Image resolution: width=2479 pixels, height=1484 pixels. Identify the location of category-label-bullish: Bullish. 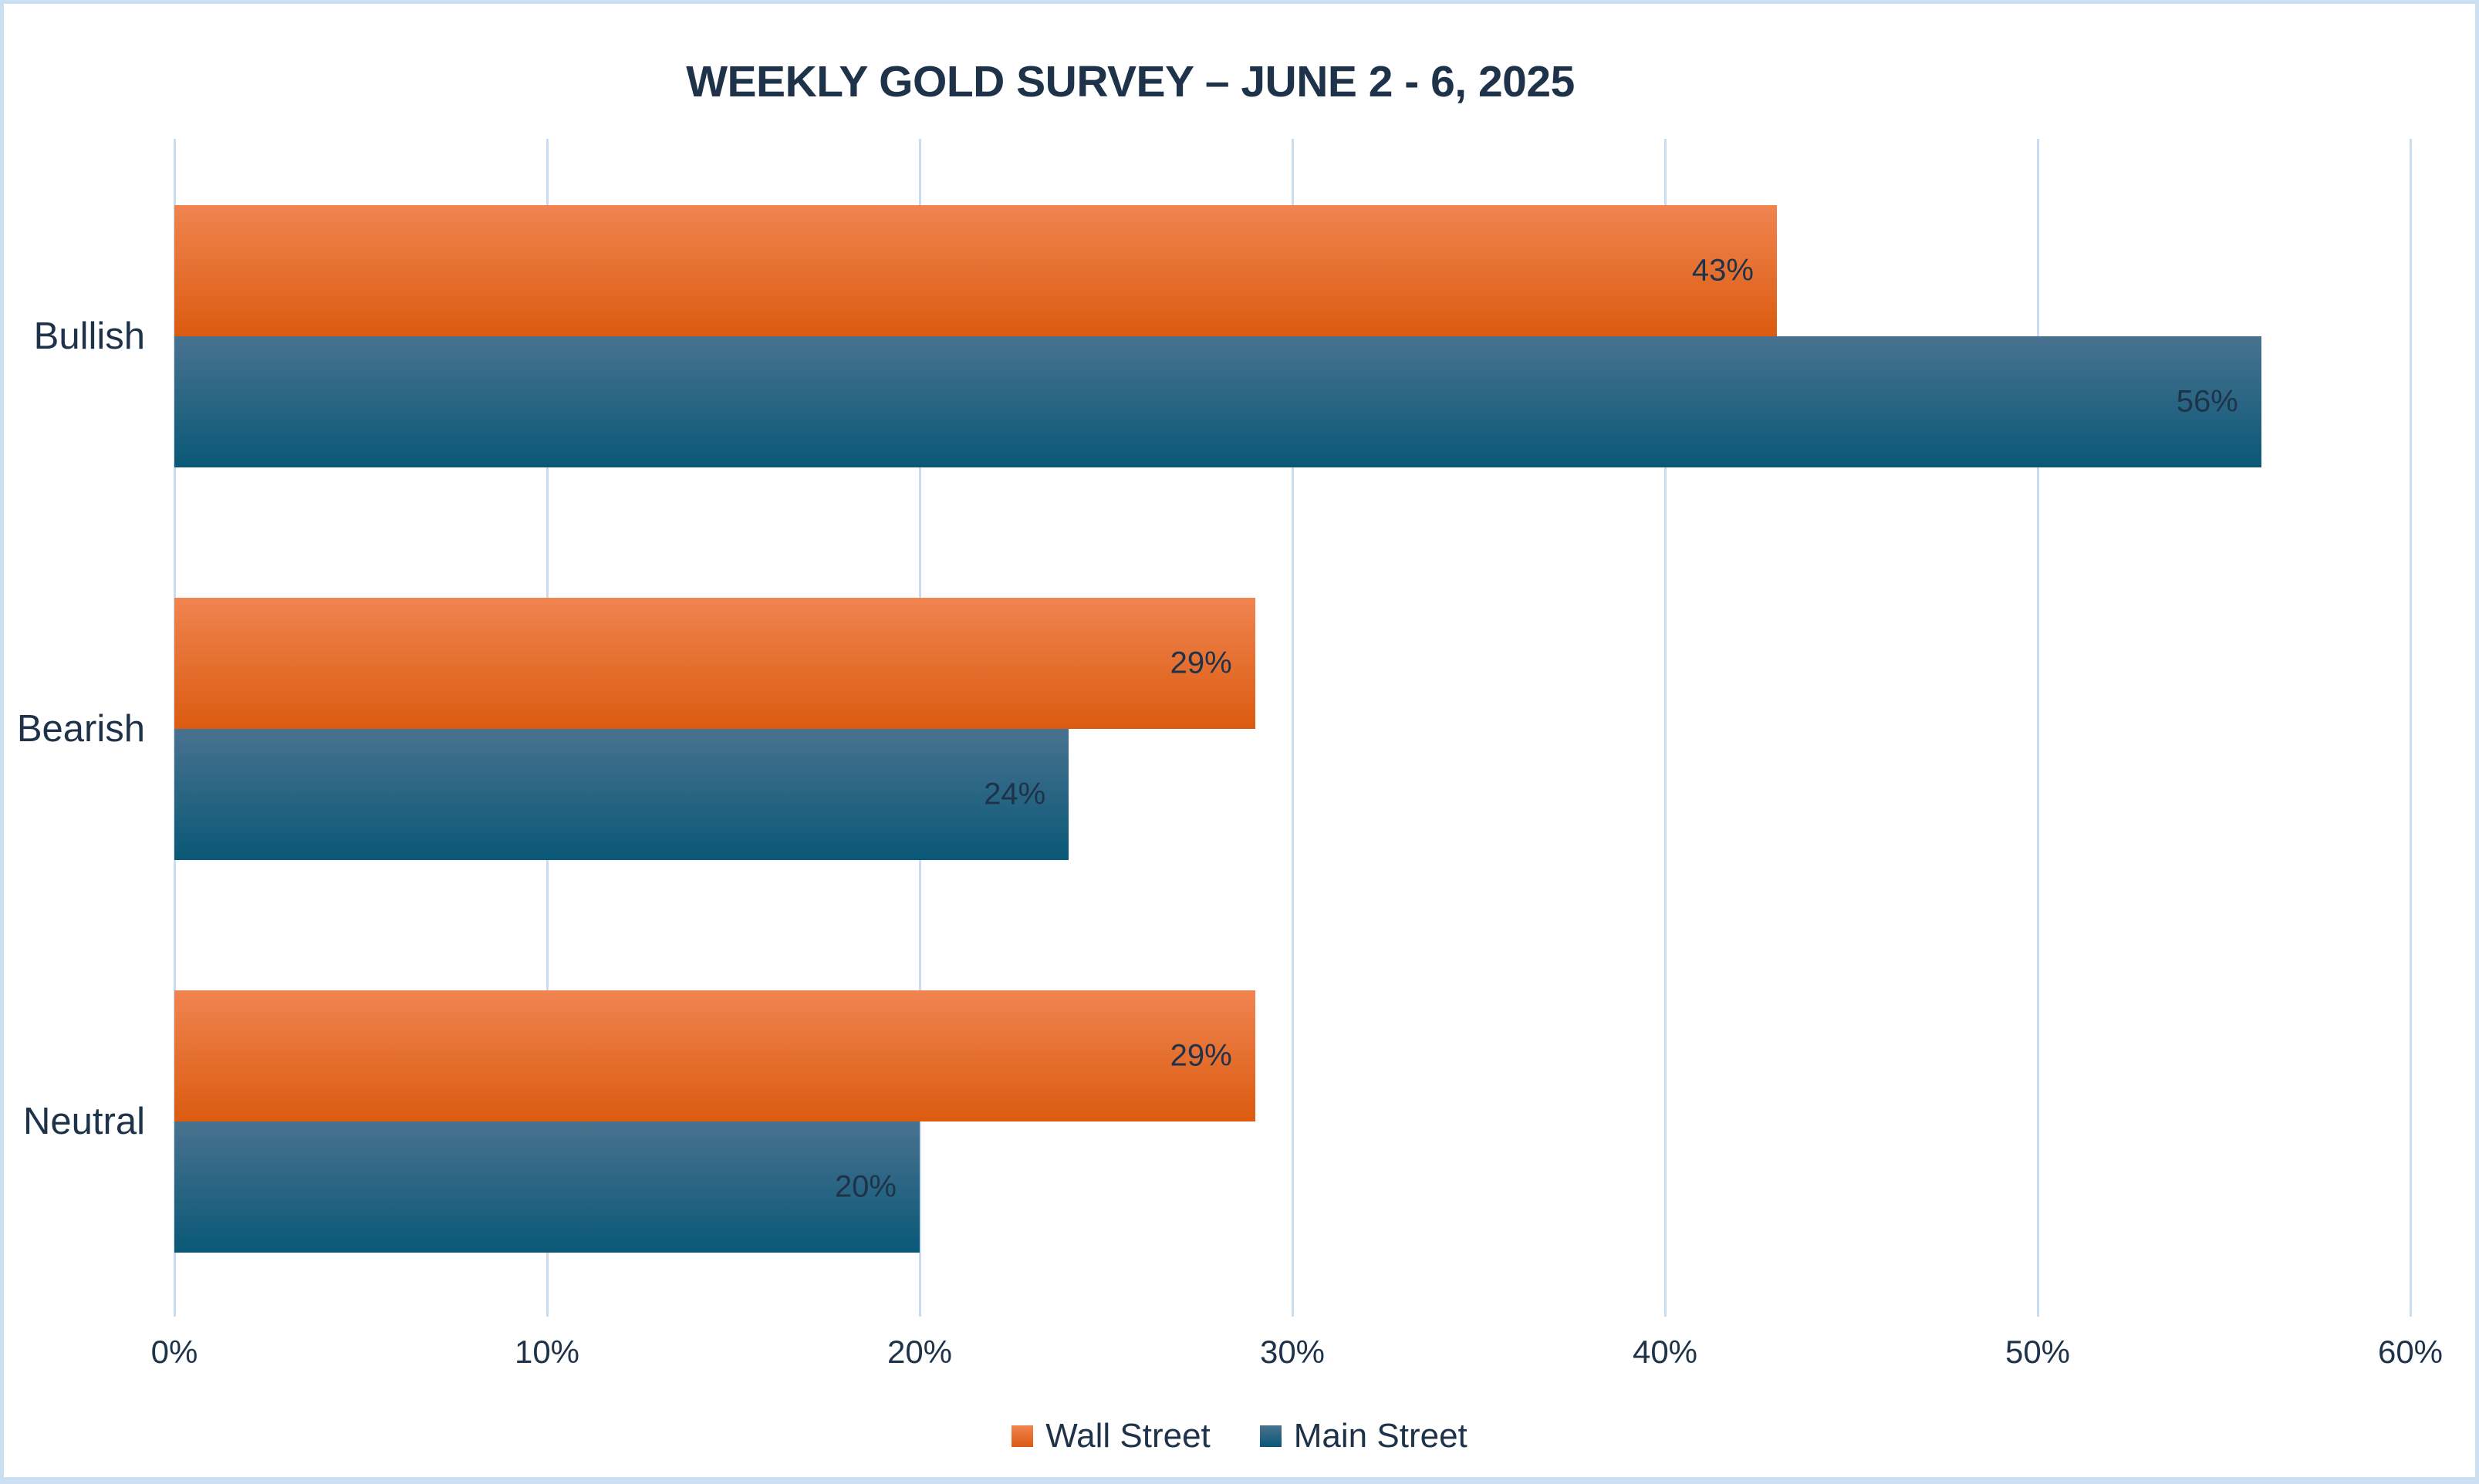
(89, 336).